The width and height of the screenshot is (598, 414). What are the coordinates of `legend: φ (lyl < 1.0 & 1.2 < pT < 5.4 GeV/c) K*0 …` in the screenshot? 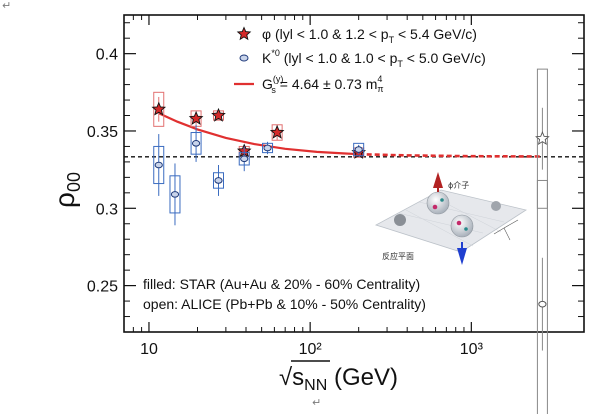 It's located at (360, 60).